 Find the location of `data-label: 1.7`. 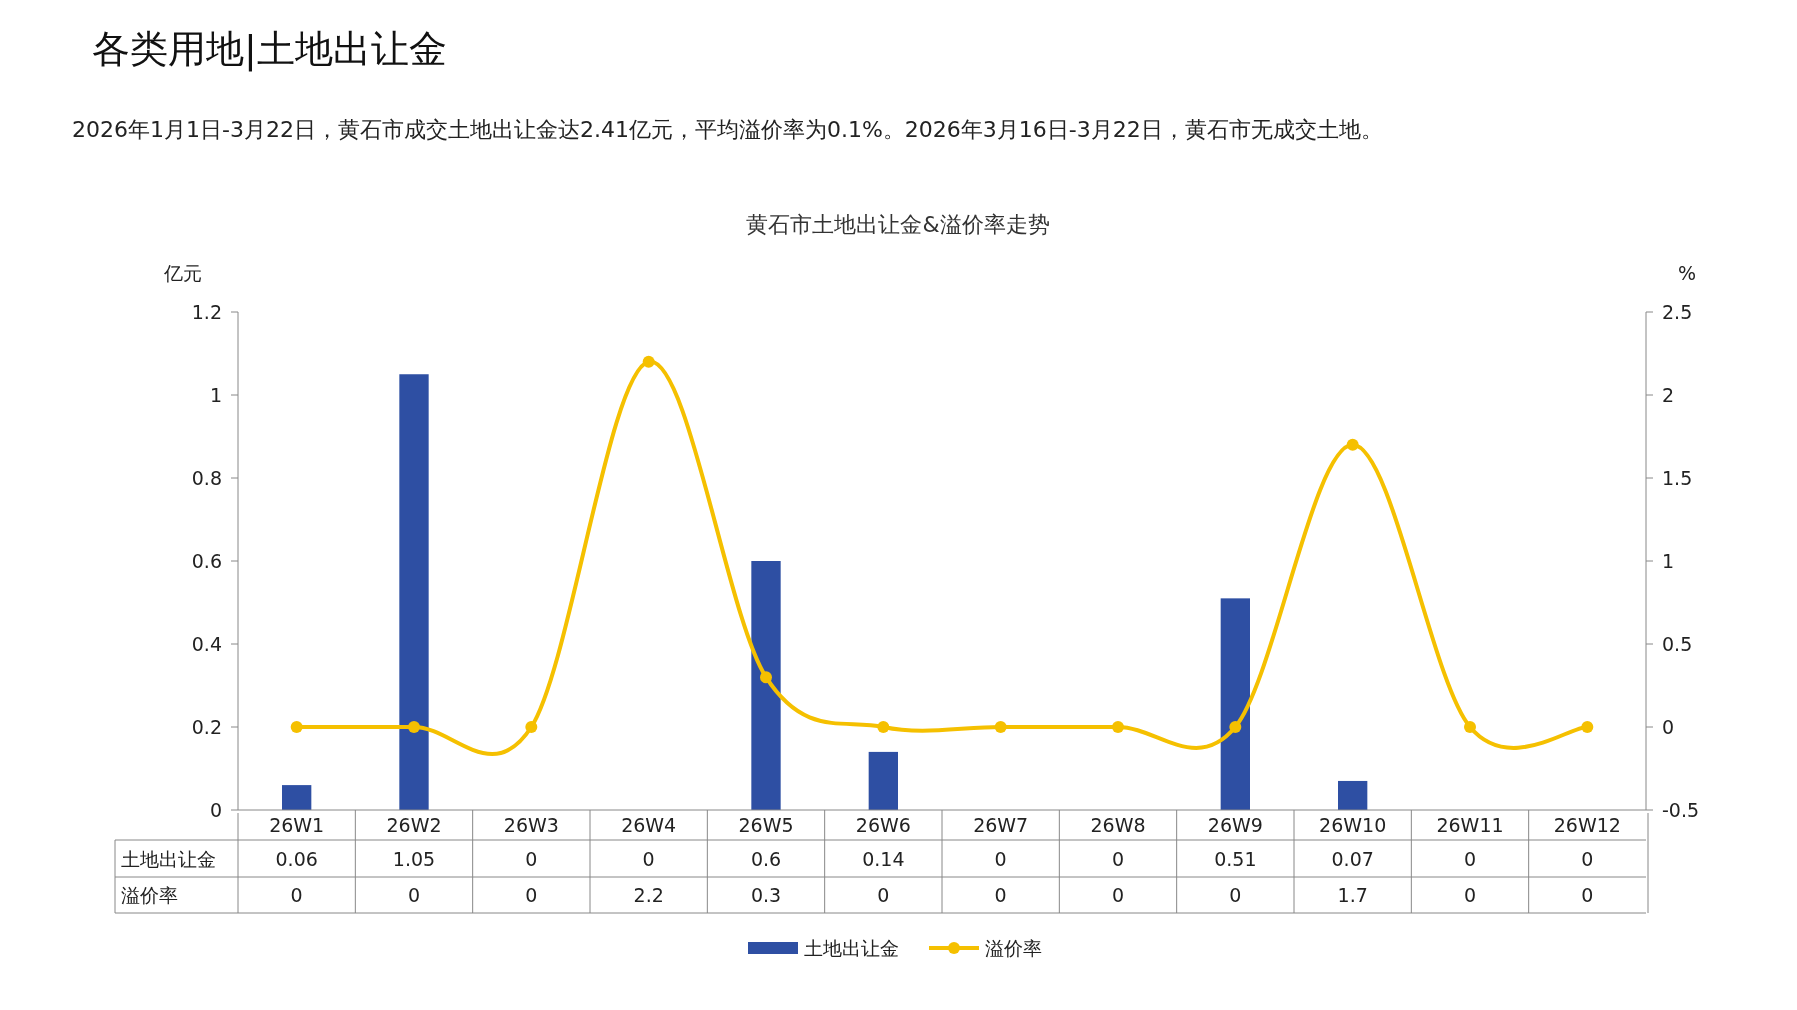

data-label: 1.7 is located at coordinates (1352, 895).